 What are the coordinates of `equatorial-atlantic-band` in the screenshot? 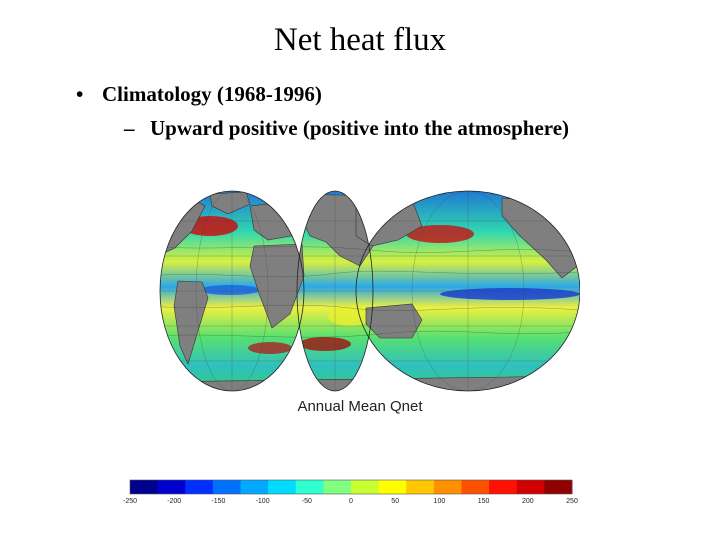 It's located at (230, 290).